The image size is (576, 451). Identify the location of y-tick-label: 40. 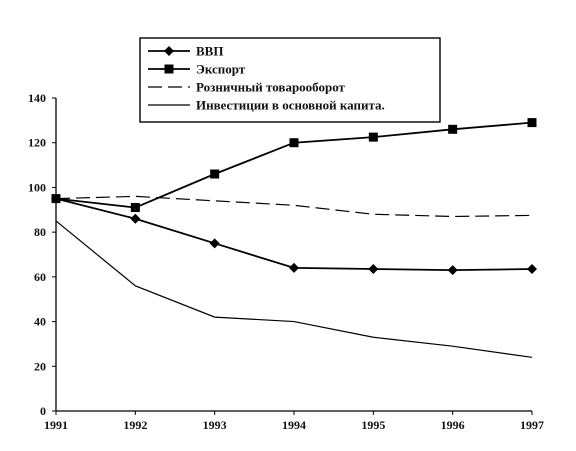
(40, 322).